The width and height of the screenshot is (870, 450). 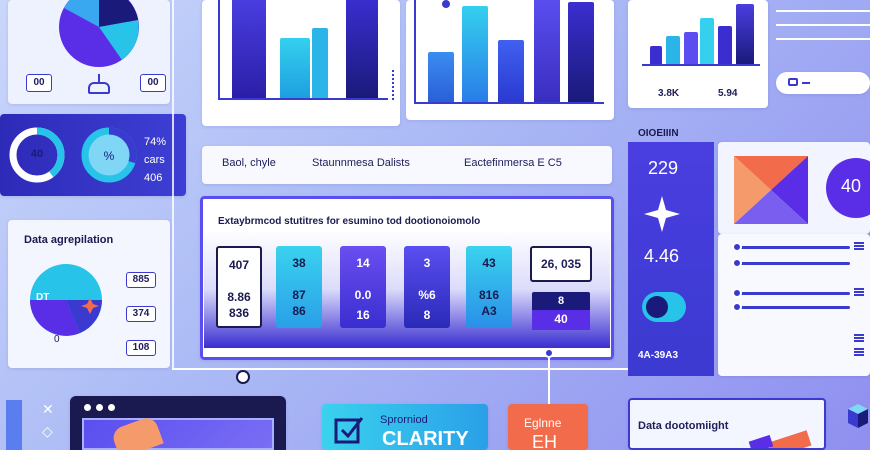 I want to click on col-4-top: 3, so click(x=427, y=263).